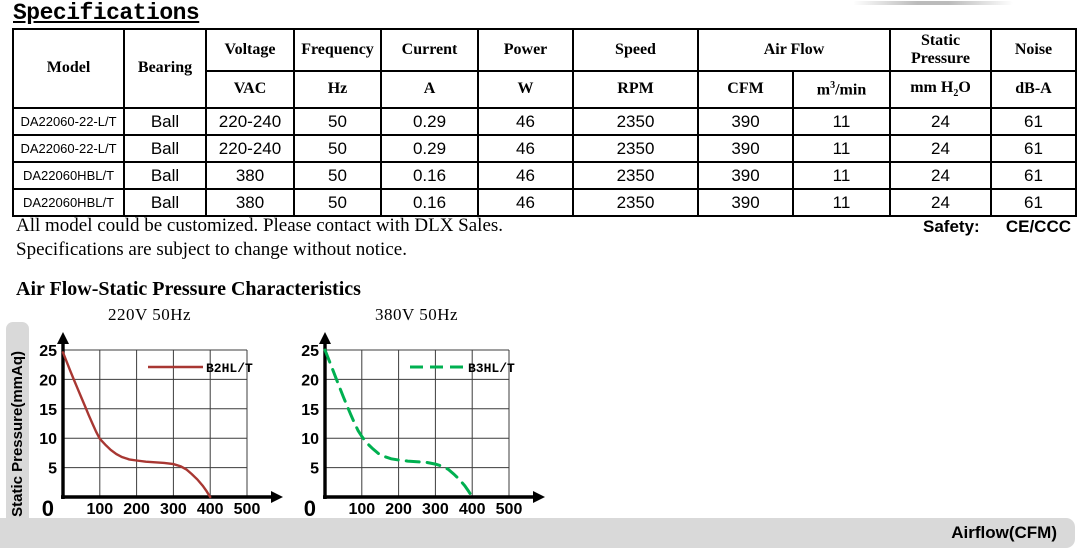 The width and height of the screenshot is (1079, 553). What do you see at coordinates (951, 226) in the screenshot?
I see `safety-label: Safety:` at bounding box center [951, 226].